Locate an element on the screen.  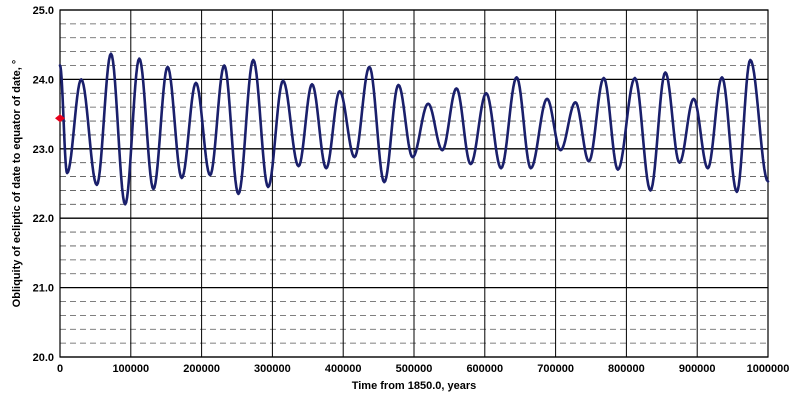
y-tick-label: 23.0 is located at coordinates (43, 150).